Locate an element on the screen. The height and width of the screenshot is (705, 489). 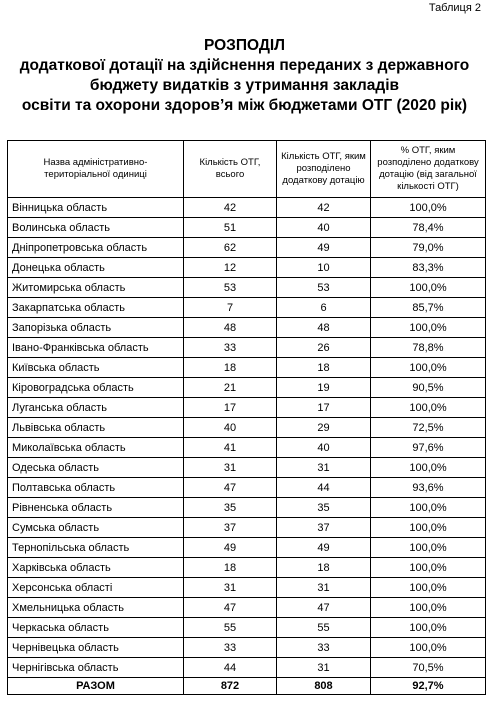
region-cell: Чернігівська область is located at coordinates (95, 667).